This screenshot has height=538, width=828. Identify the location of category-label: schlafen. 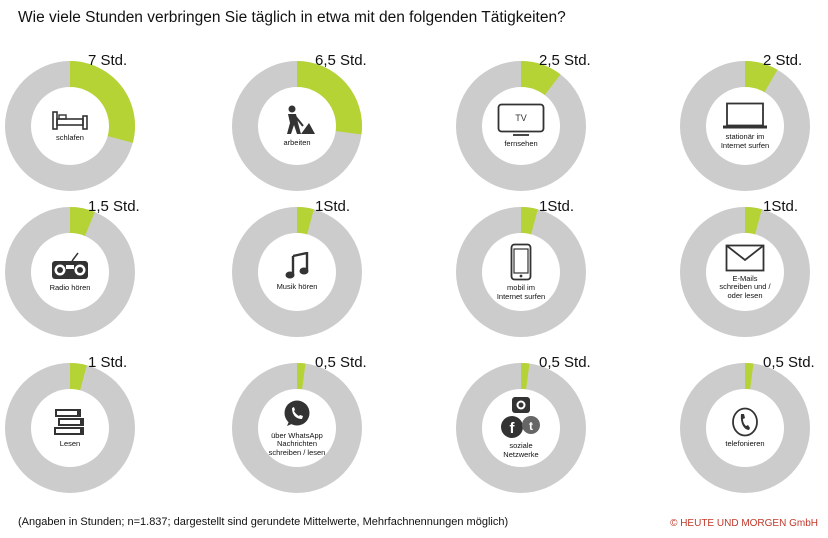
(70, 138).